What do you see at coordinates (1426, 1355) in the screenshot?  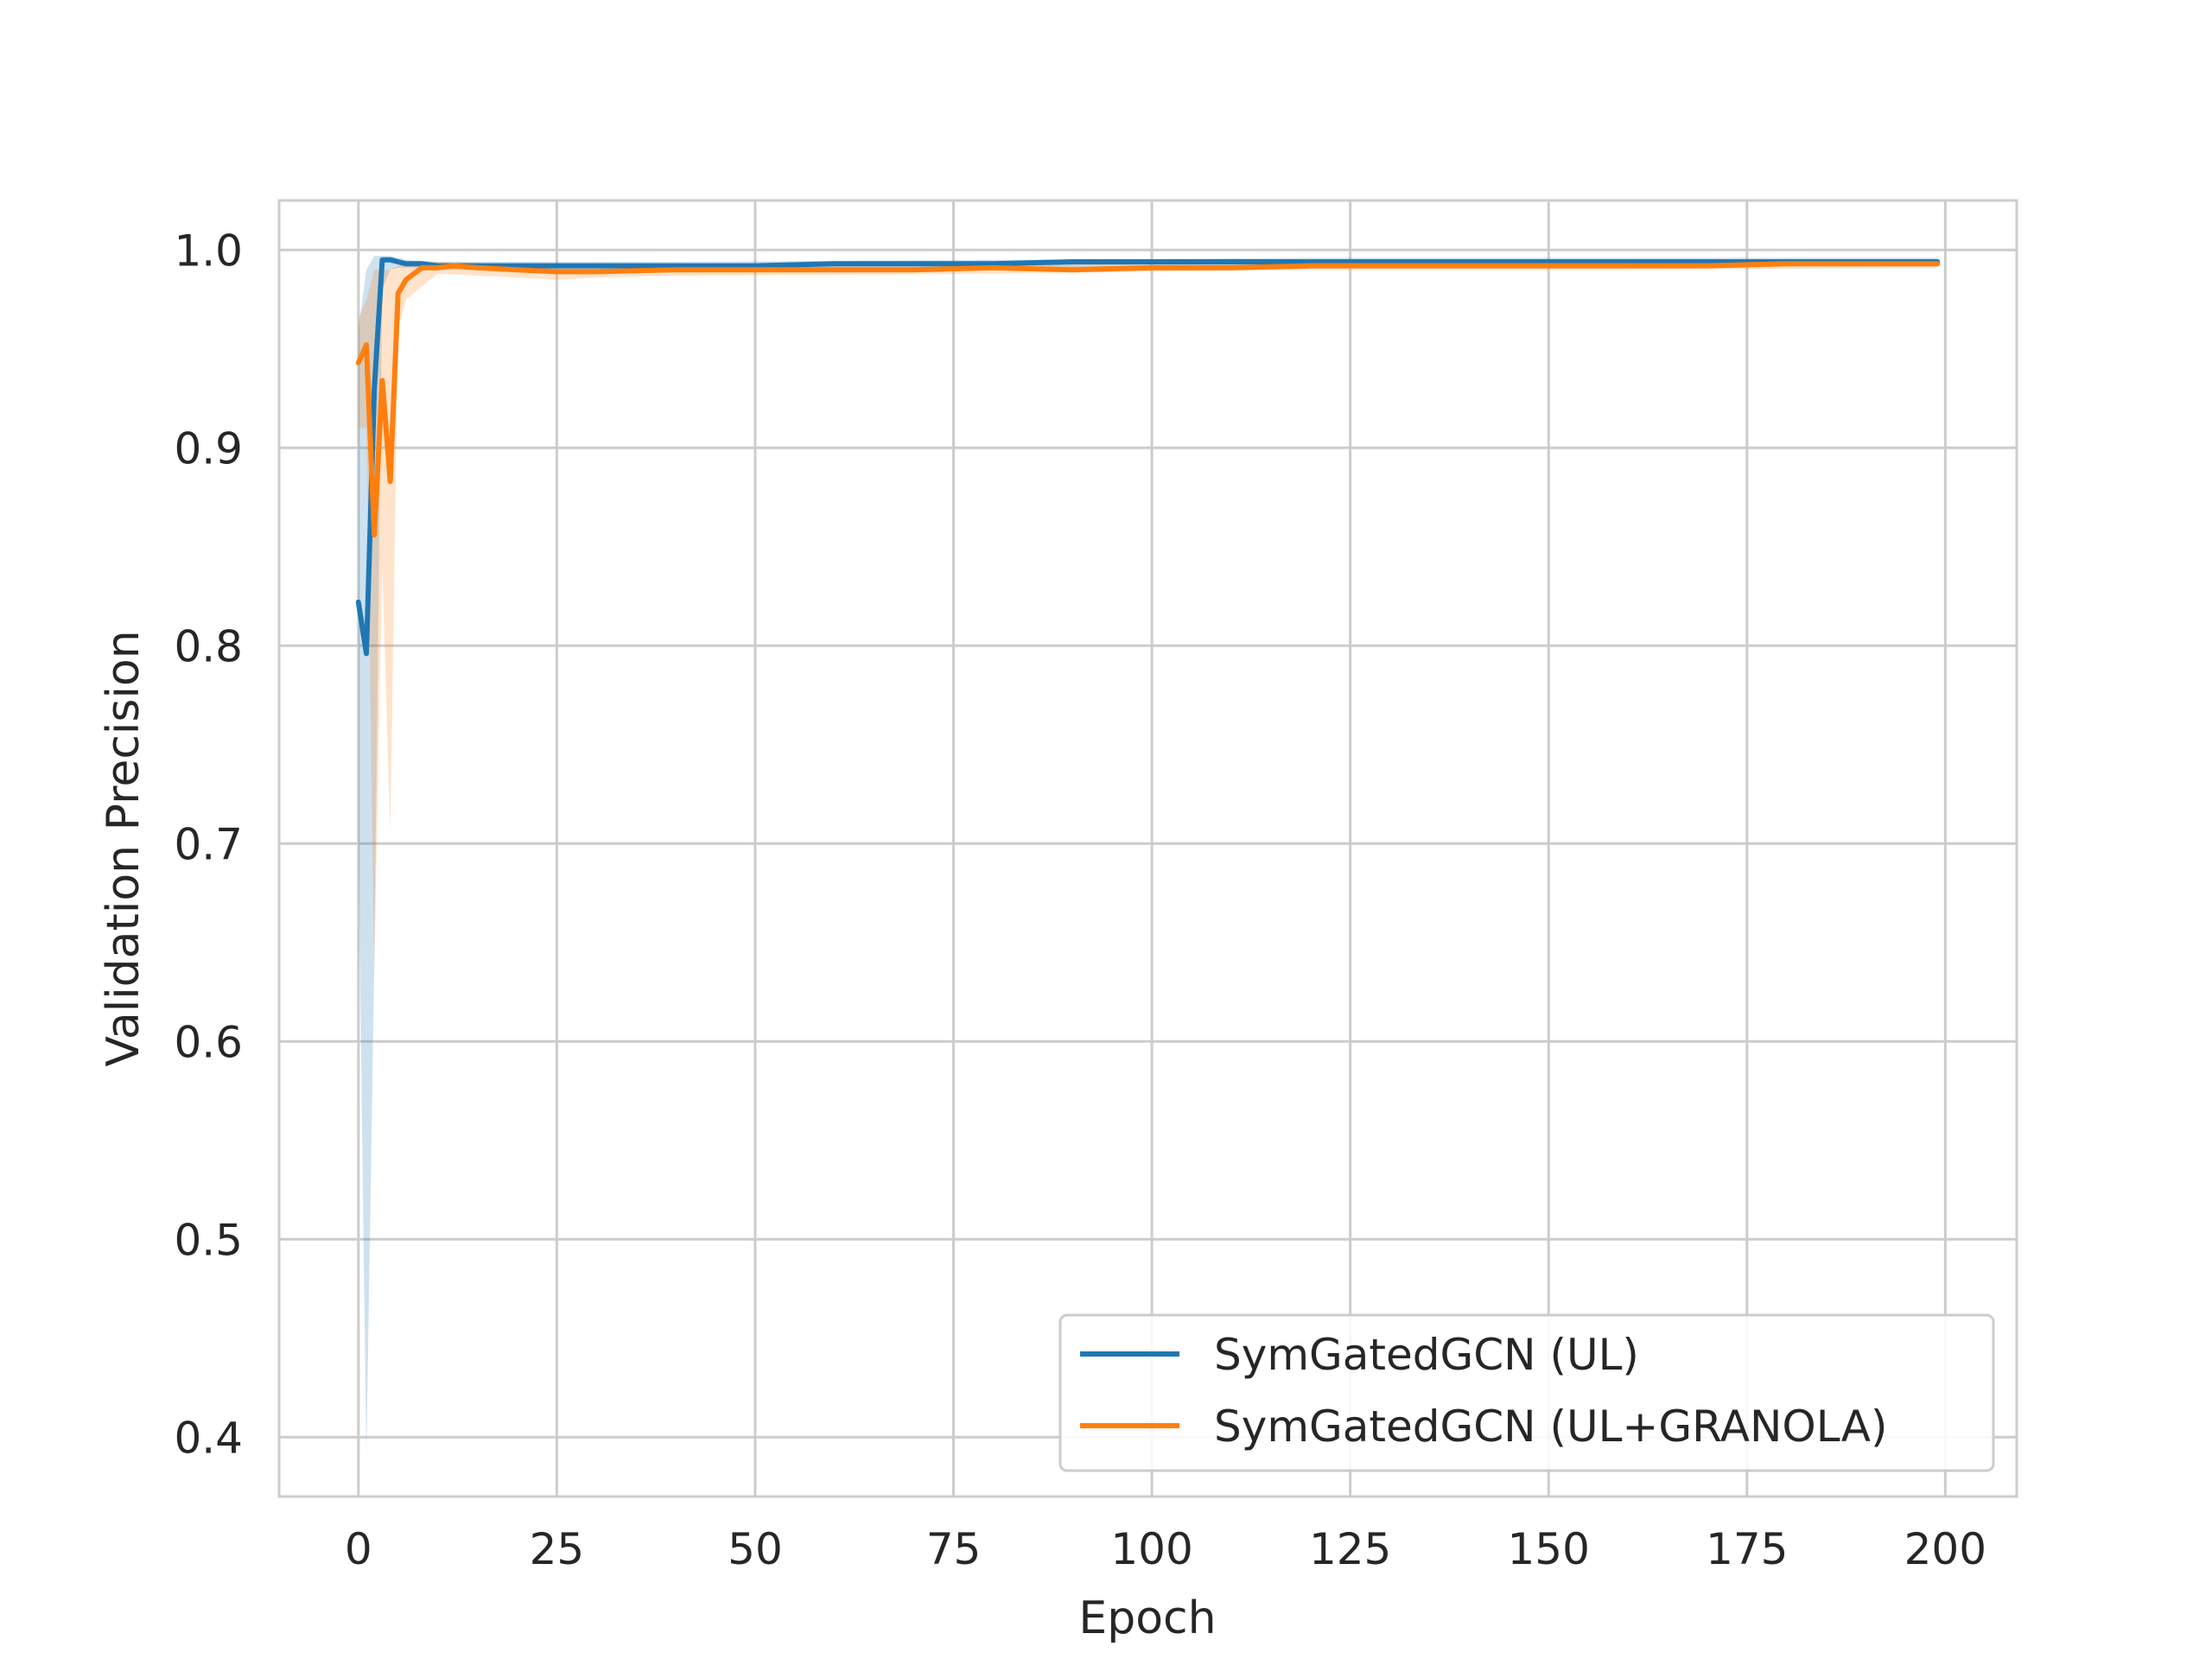 I see `legend-entry-ul: SymGatedGCN (UL)` at bounding box center [1426, 1355].